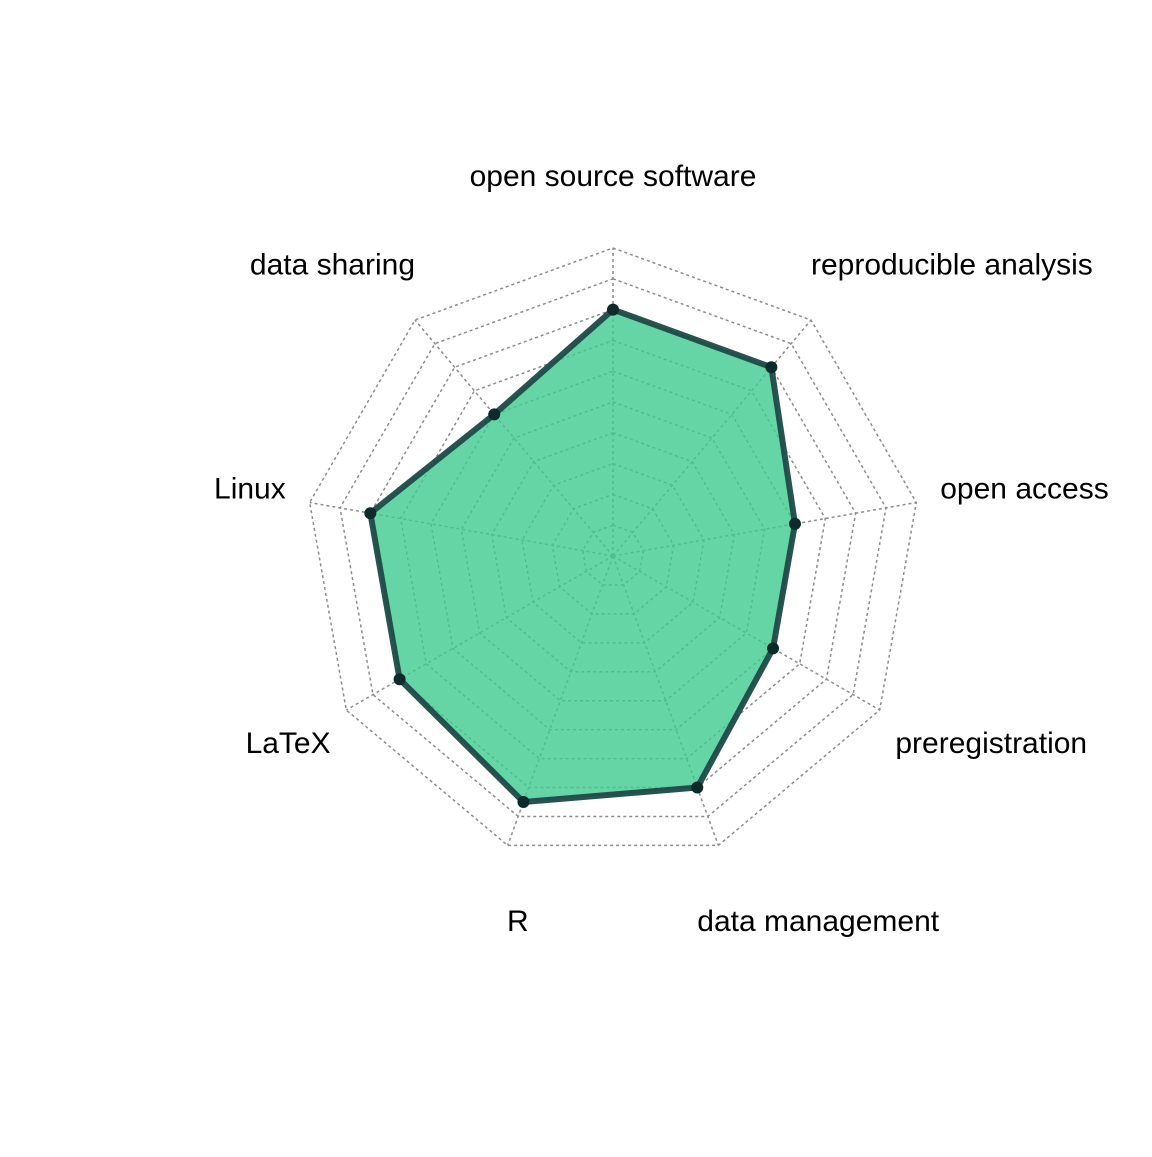 This screenshot has width=1152, height=1157. What do you see at coordinates (1024, 488) in the screenshot?
I see `axis-label: open access` at bounding box center [1024, 488].